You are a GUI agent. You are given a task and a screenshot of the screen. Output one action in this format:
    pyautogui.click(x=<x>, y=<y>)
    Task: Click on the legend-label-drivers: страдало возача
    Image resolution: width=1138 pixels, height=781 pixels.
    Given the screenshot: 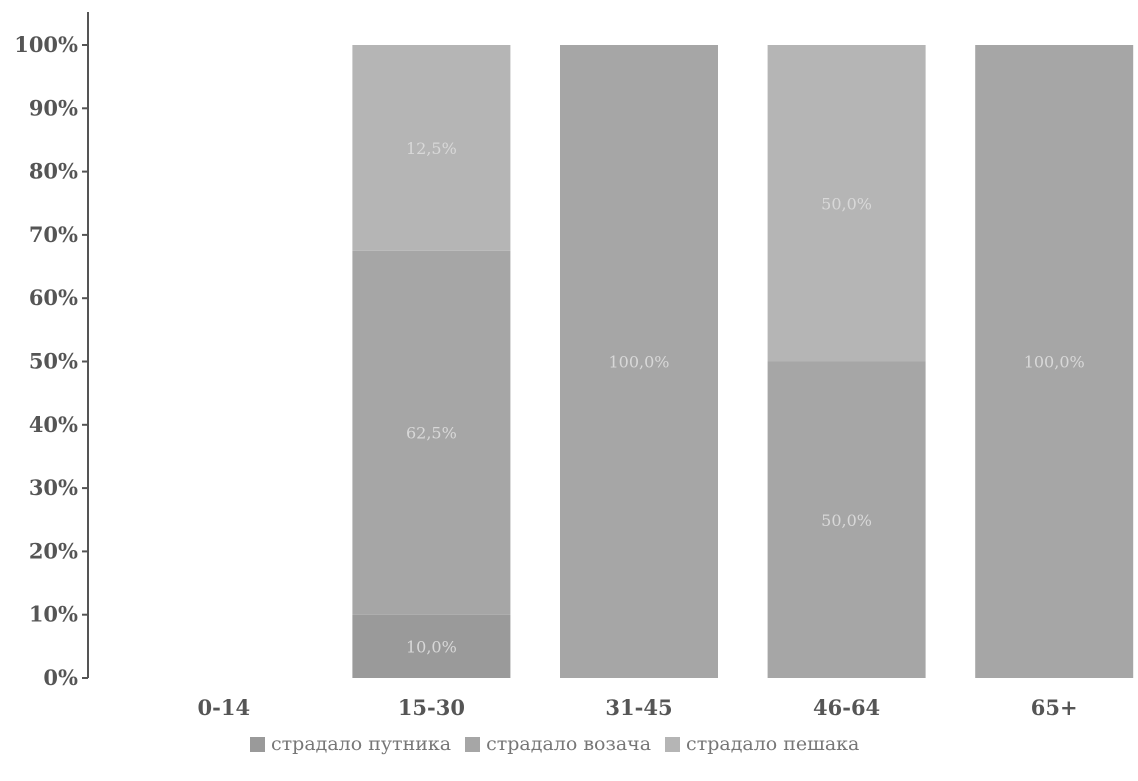 What is the action you would take?
    pyautogui.click(x=569, y=744)
    